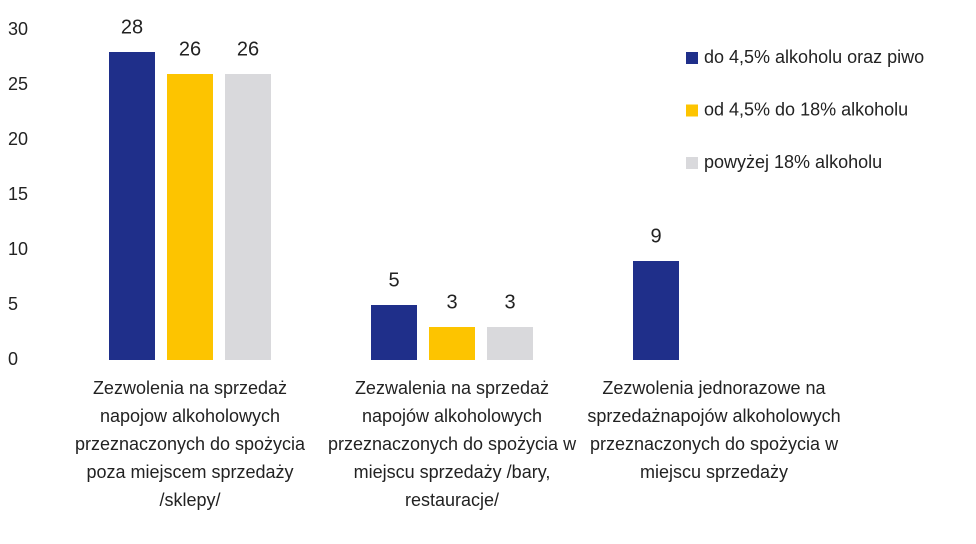 The height and width of the screenshot is (544, 976). Describe the element at coordinates (18, 29) in the screenshot. I see `y-tick-label: 30` at that location.